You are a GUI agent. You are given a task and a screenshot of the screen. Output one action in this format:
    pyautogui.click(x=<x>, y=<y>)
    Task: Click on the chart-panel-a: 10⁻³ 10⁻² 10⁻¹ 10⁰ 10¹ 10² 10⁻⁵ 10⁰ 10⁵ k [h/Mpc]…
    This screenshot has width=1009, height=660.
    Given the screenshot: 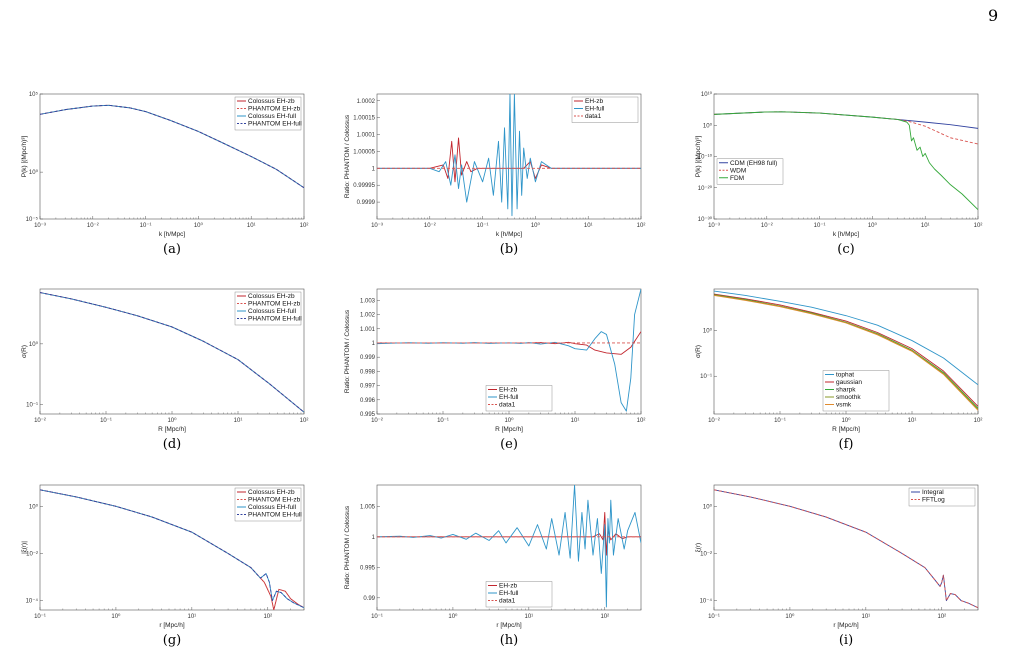 What is the action you would take?
    pyautogui.click(x=164, y=175)
    